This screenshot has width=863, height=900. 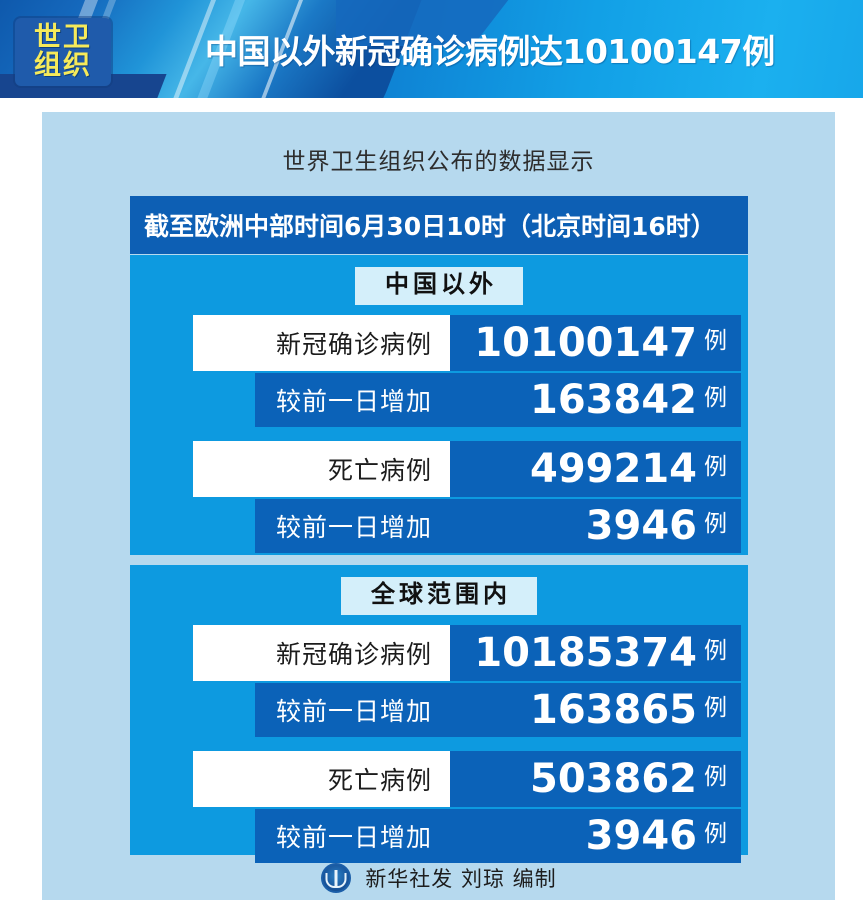 I want to click on data-row: 死亡病例 499214 例, so click(x=439, y=468).